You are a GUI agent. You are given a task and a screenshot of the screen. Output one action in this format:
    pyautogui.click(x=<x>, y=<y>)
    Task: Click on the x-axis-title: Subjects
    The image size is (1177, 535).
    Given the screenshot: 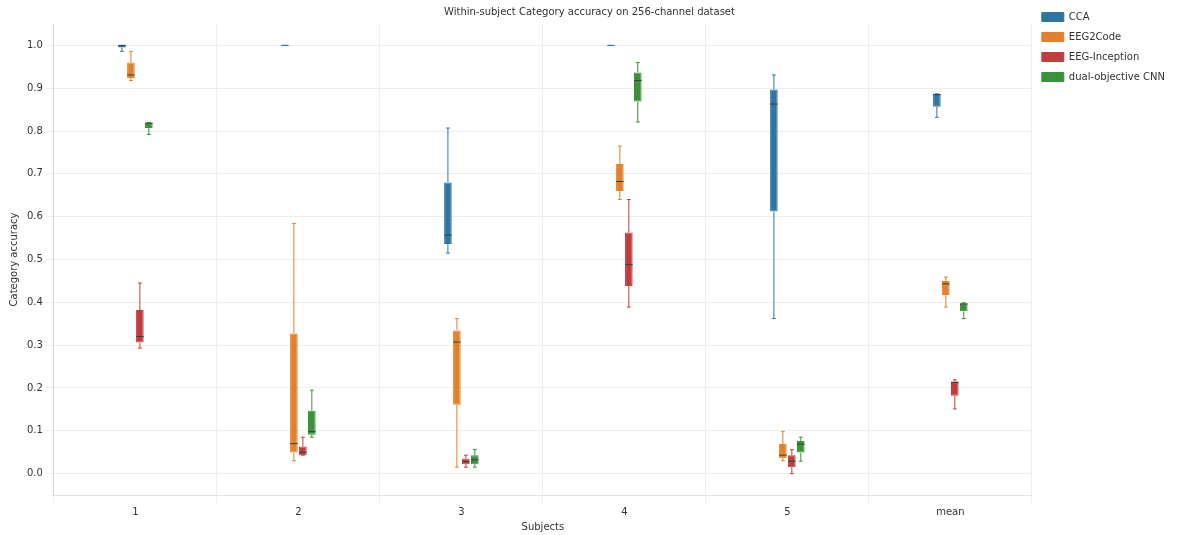 What is the action you would take?
    pyautogui.click(x=543, y=526)
    